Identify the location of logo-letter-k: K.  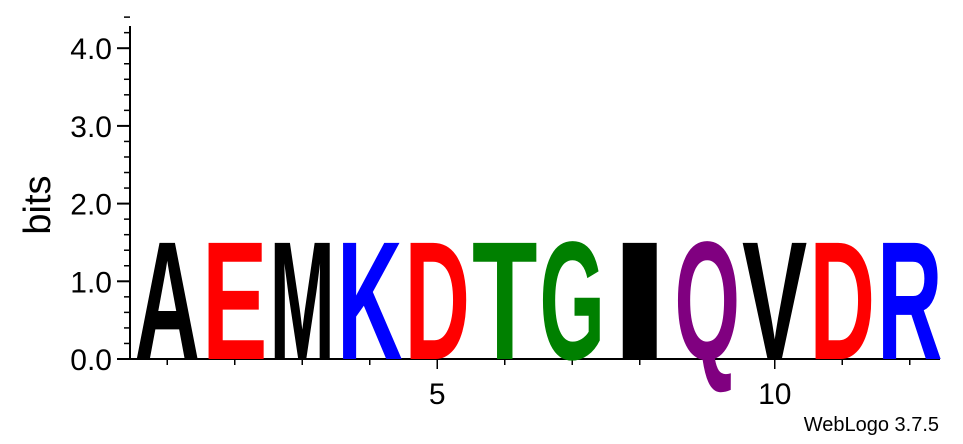
(369, 300).